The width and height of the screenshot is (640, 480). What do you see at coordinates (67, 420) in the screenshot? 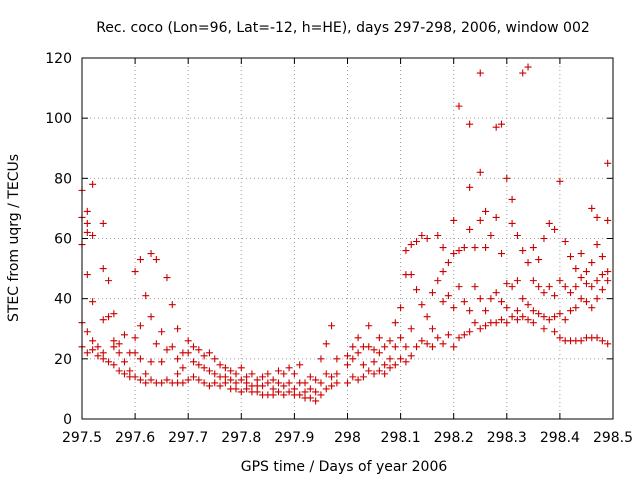
I see `y-tick-label: 0` at bounding box center [67, 420].